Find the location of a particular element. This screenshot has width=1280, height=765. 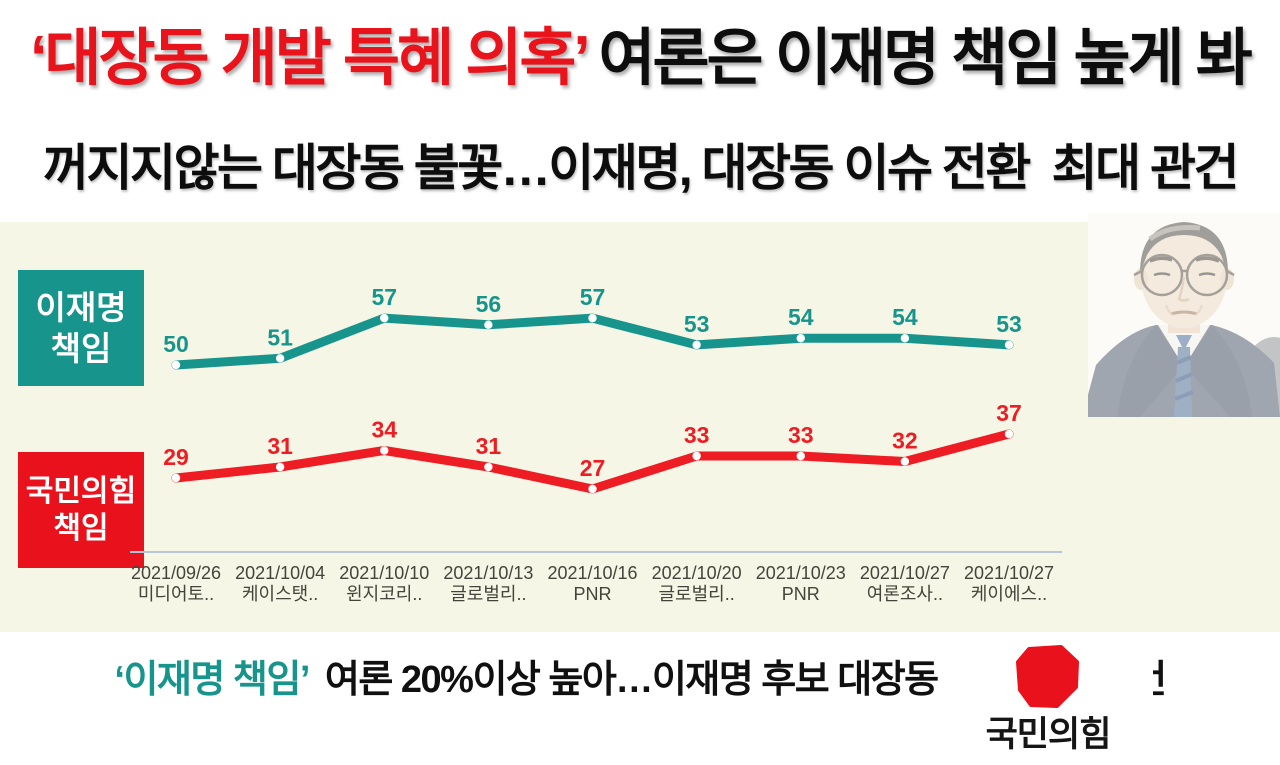

value-label: 51 is located at coordinates (280, 337).